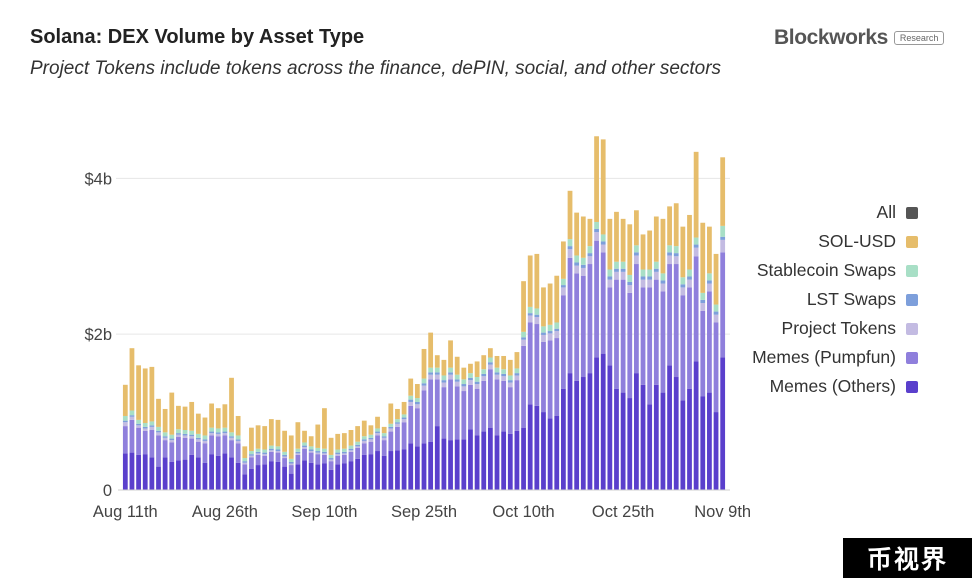  I want to click on watermark: 币视界, so click(907, 558).